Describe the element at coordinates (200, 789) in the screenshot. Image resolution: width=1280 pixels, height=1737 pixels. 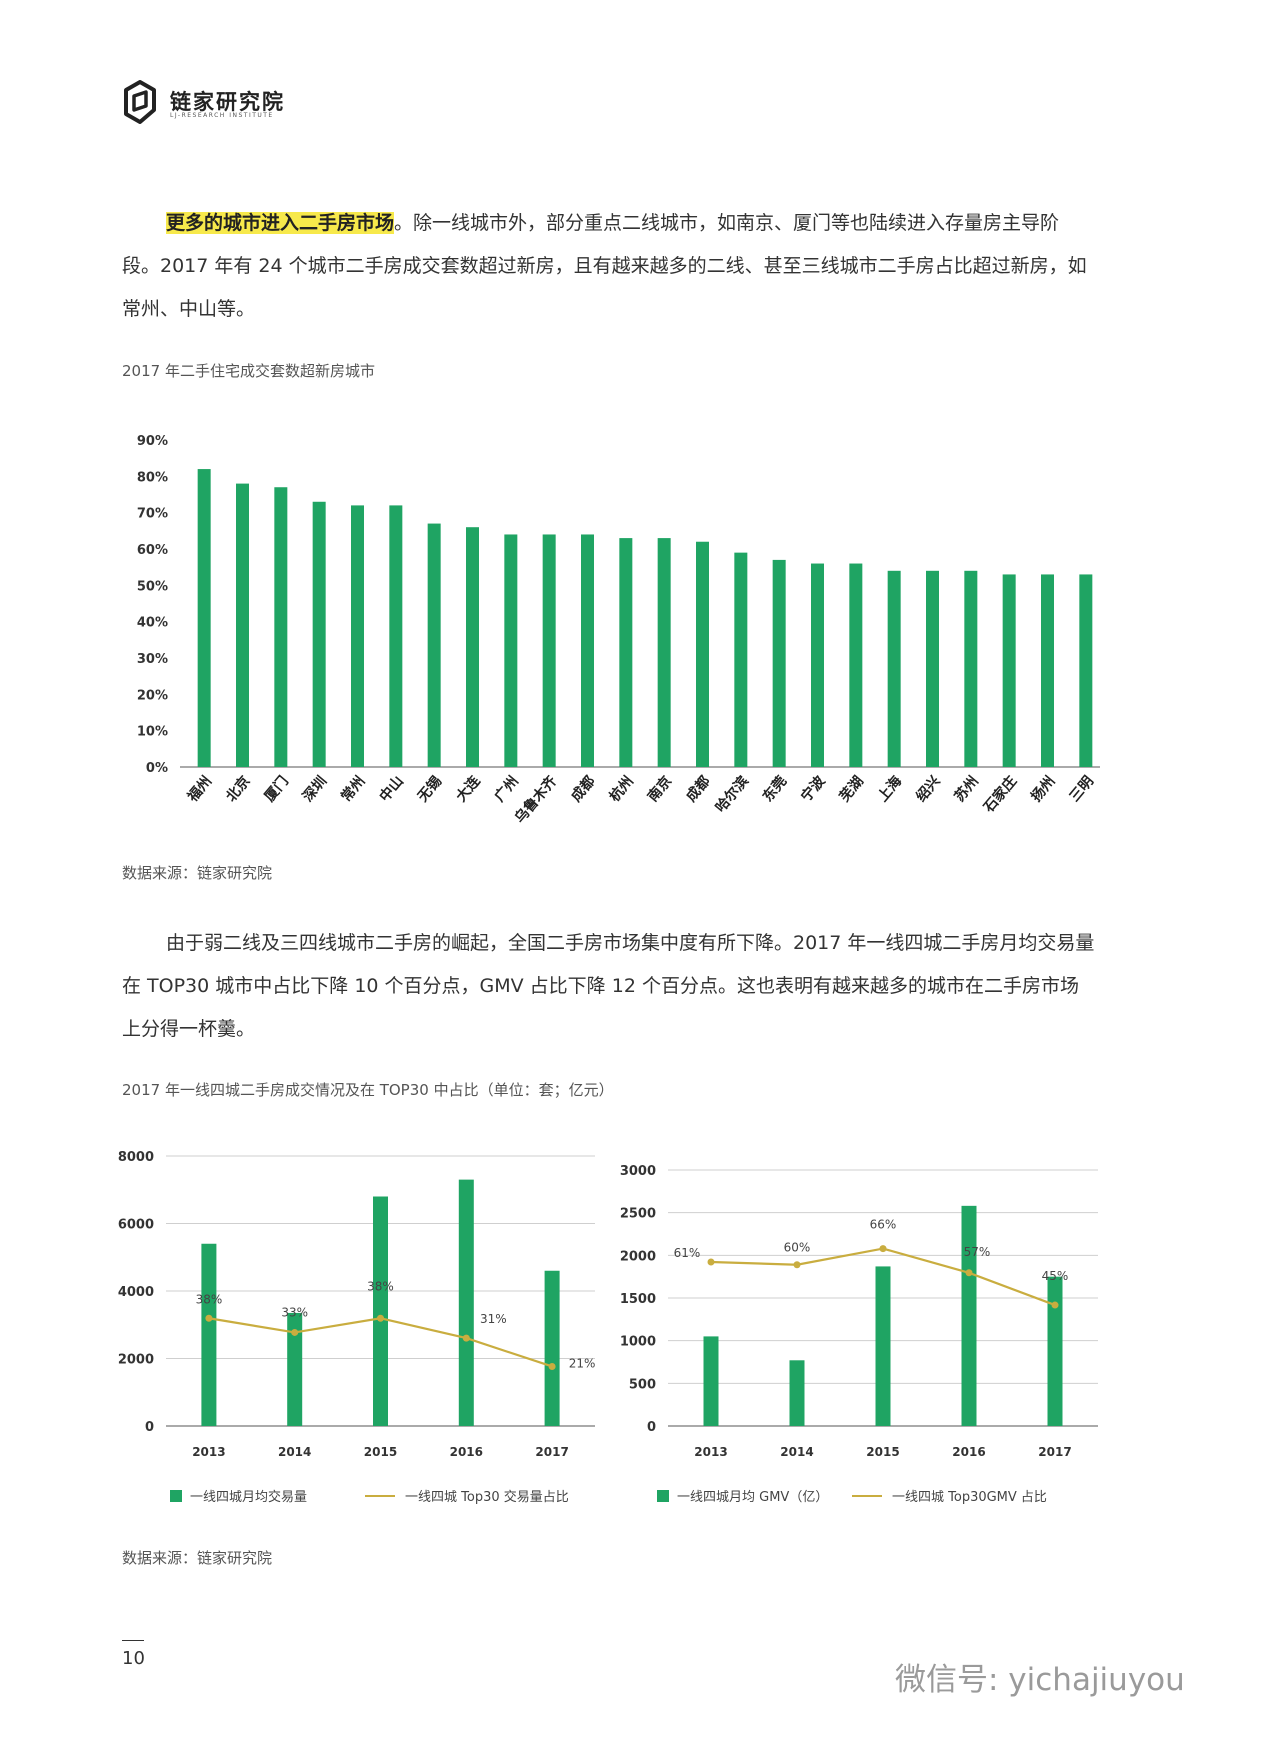
I see `x-tick-label: 福州` at that location.